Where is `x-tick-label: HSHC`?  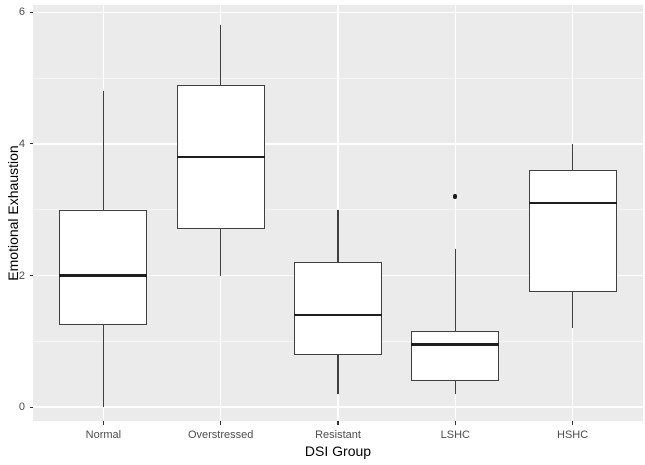 x-tick-label: HSHC is located at coordinates (573, 435).